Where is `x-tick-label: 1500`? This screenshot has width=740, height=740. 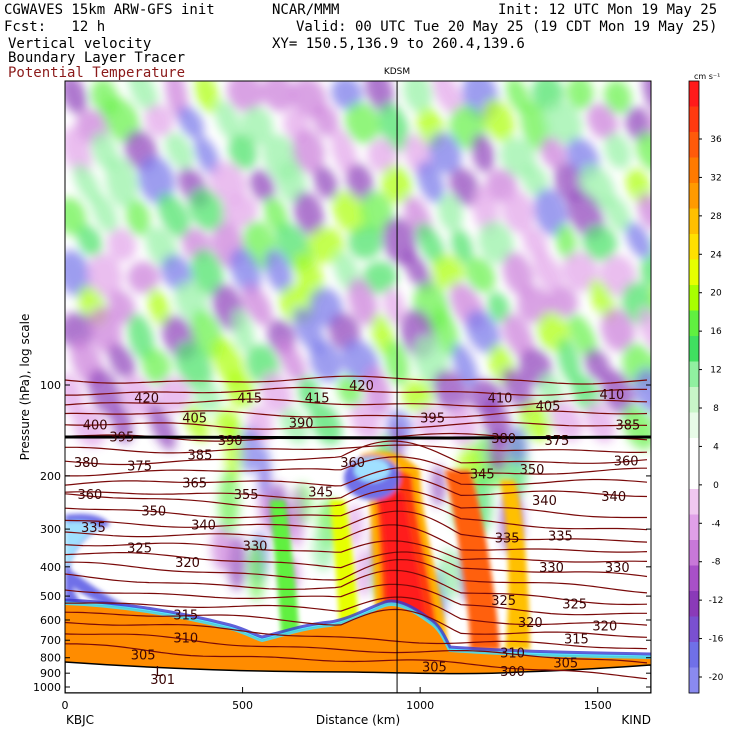 x-tick-label: 1500 is located at coordinates (598, 705).